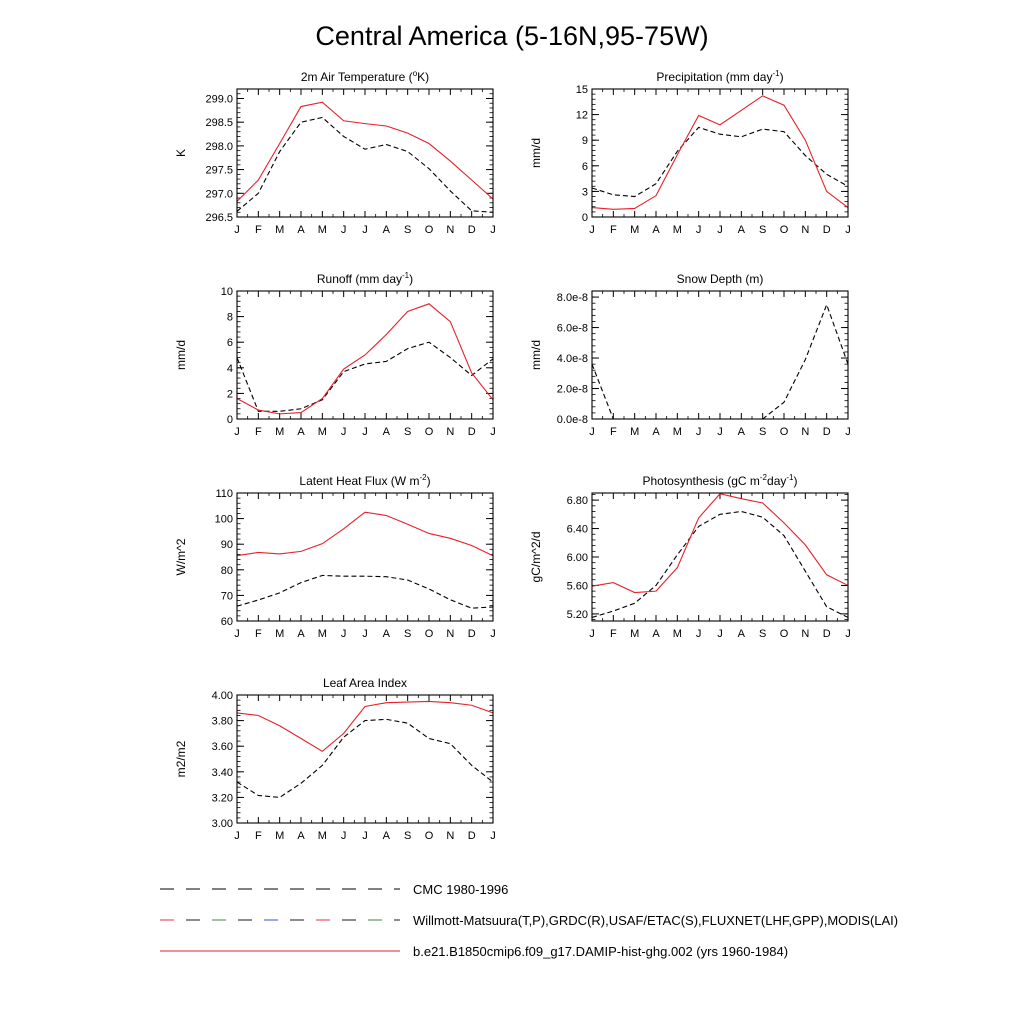 The width and height of the screenshot is (1024, 1029). What do you see at coordinates (227, 596) in the screenshot?
I see `y-tick-label: 70` at bounding box center [227, 596].